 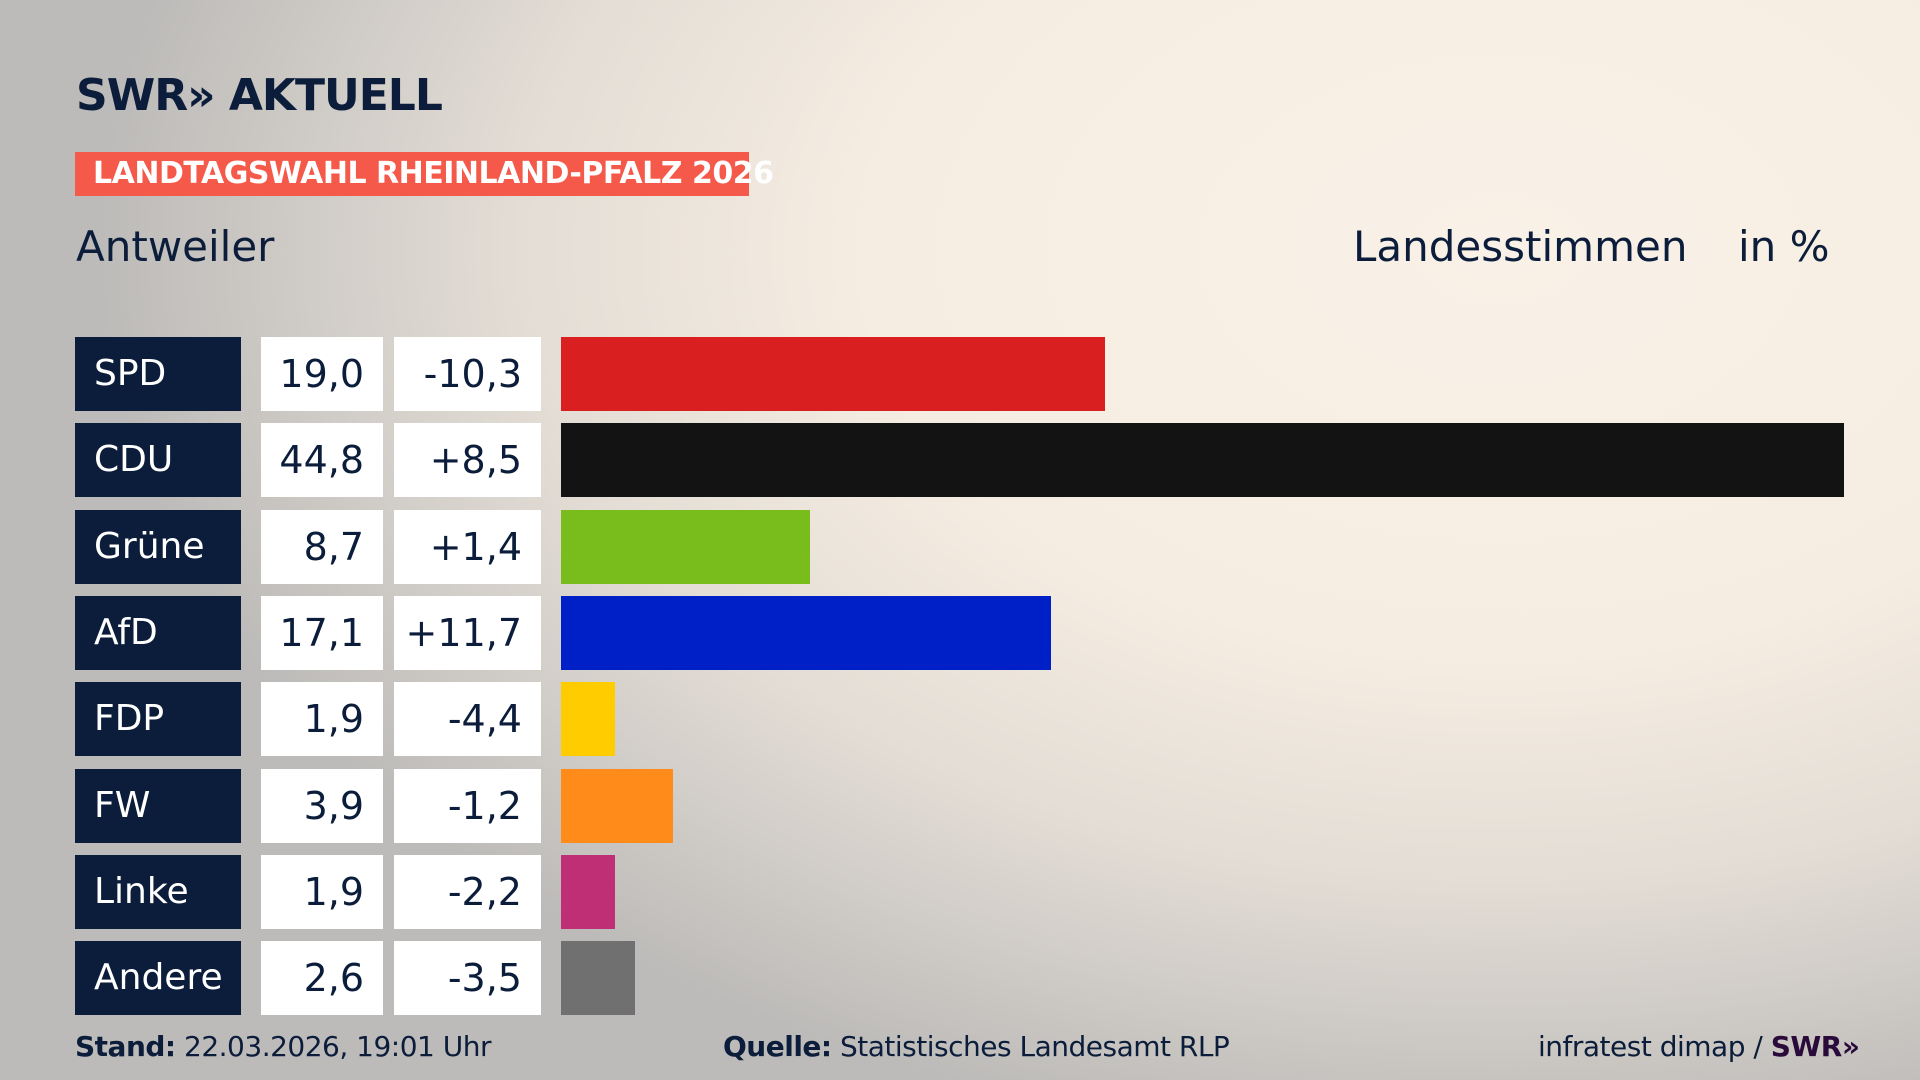 What do you see at coordinates (467, 891) in the screenshot?
I see `change-label: -2,2` at bounding box center [467, 891].